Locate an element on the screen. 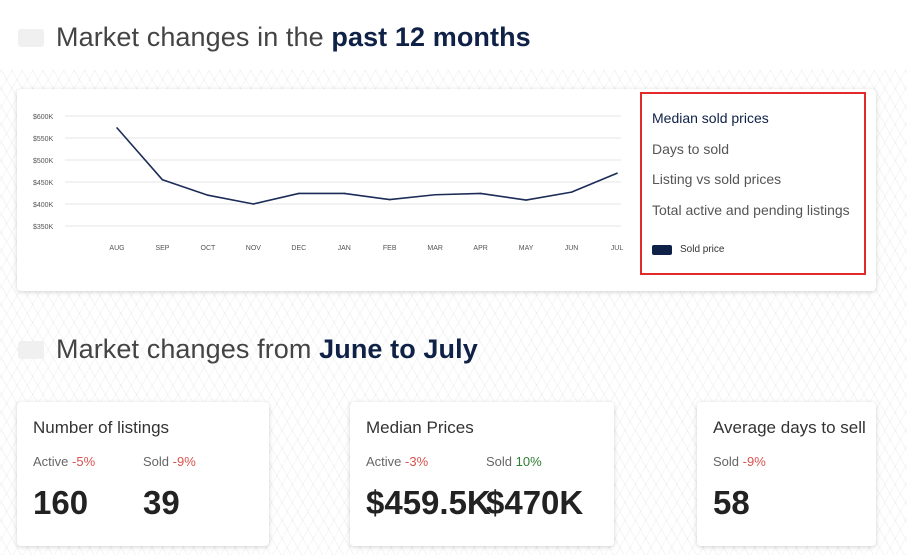 This screenshot has height=555, width=907. days-to-sell-value: 58 is located at coordinates (731, 502).